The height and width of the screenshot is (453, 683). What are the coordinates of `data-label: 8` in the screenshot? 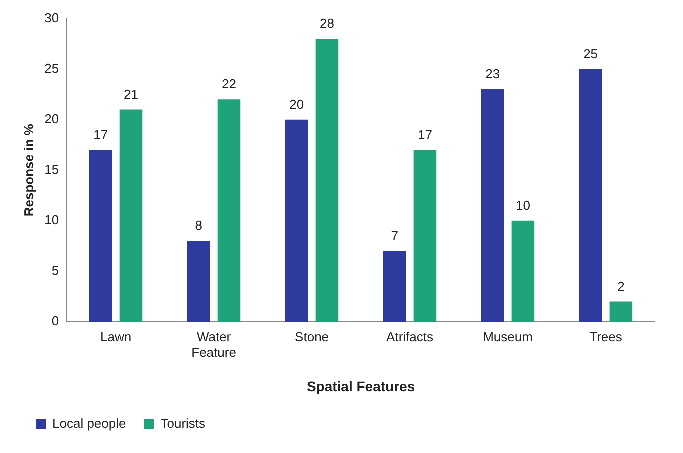 It's located at (198, 226).